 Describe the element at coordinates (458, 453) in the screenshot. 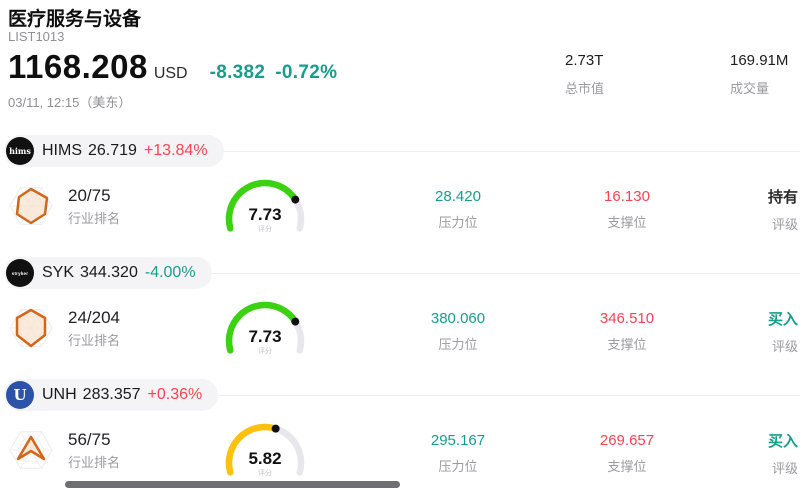

I see `pressure-column: 295.167 压力位` at that location.